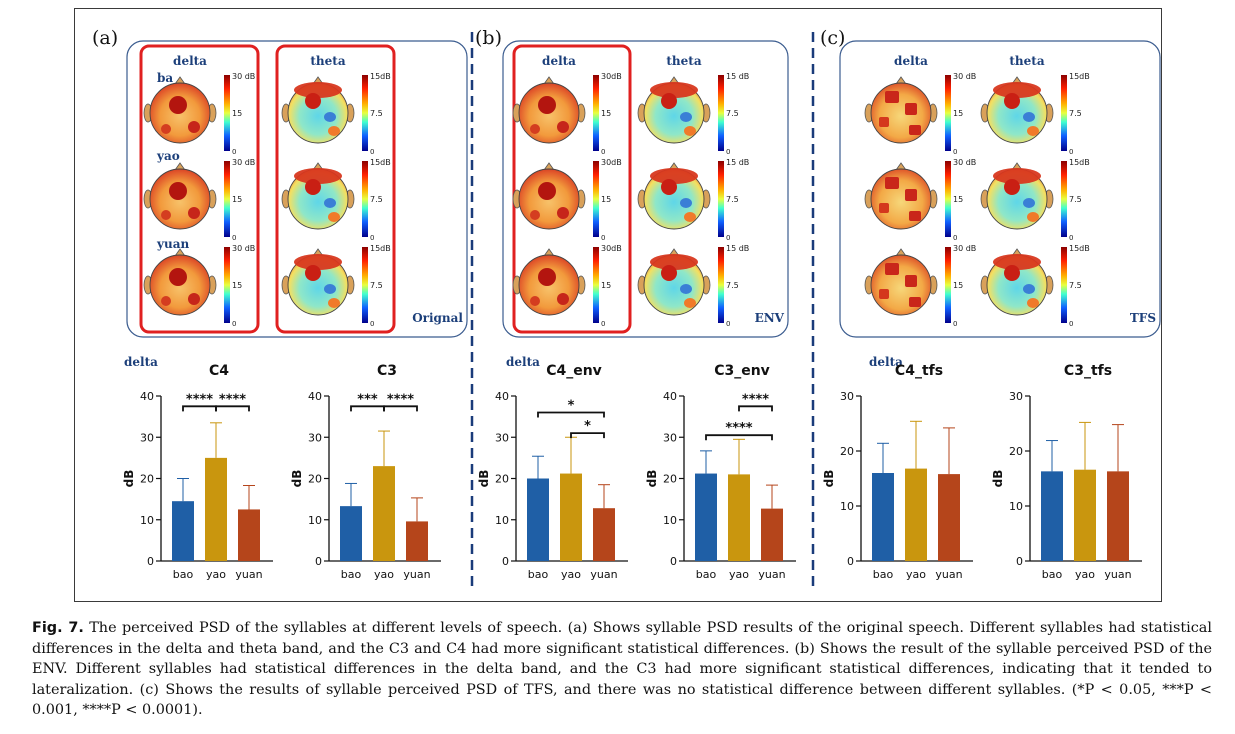  I want to click on bar-chart-c4_env: C4_env 0 10 20 30 40 dB bao yao yuan * *, so click(552, 472).